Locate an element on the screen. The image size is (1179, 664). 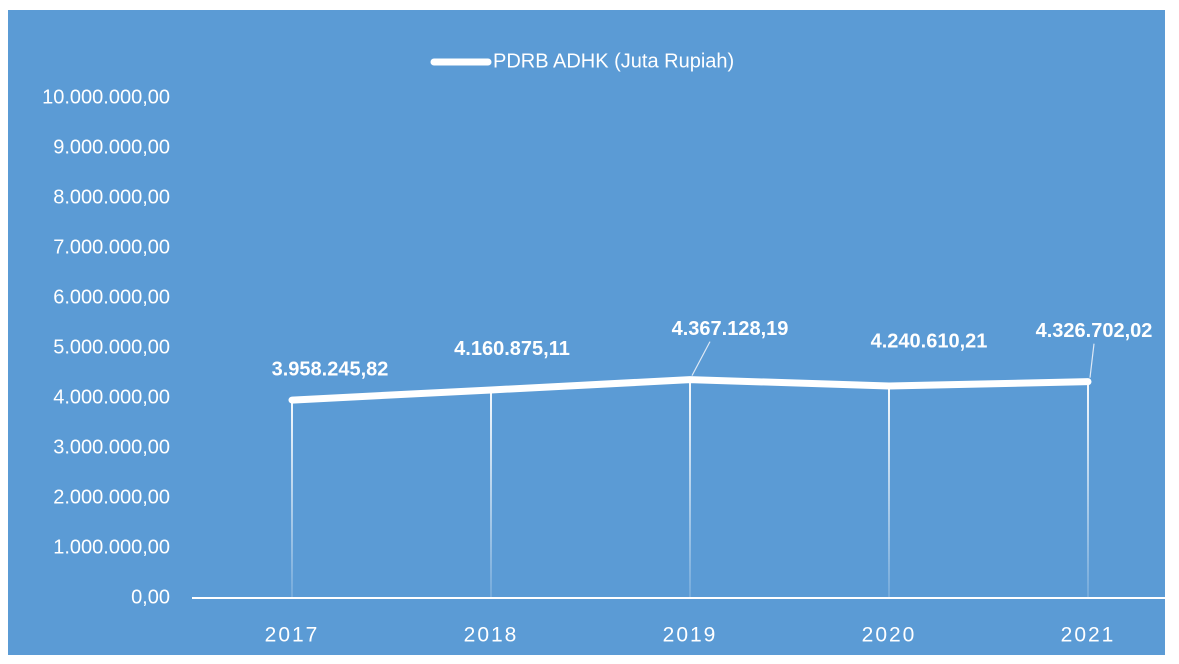
y-tick-label: 6.000.000,00 is located at coordinates (111, 297).